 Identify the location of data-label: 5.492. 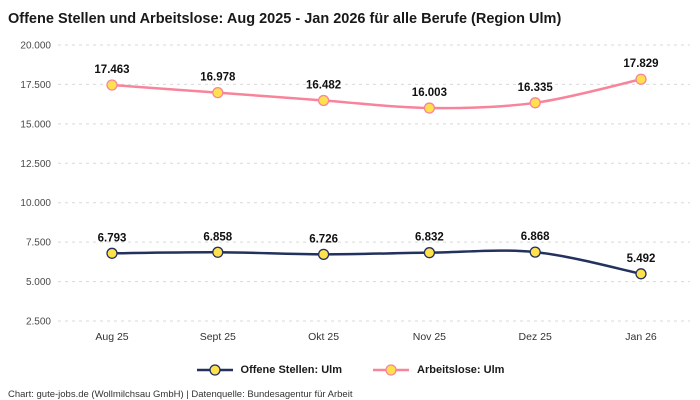
(641, 259).